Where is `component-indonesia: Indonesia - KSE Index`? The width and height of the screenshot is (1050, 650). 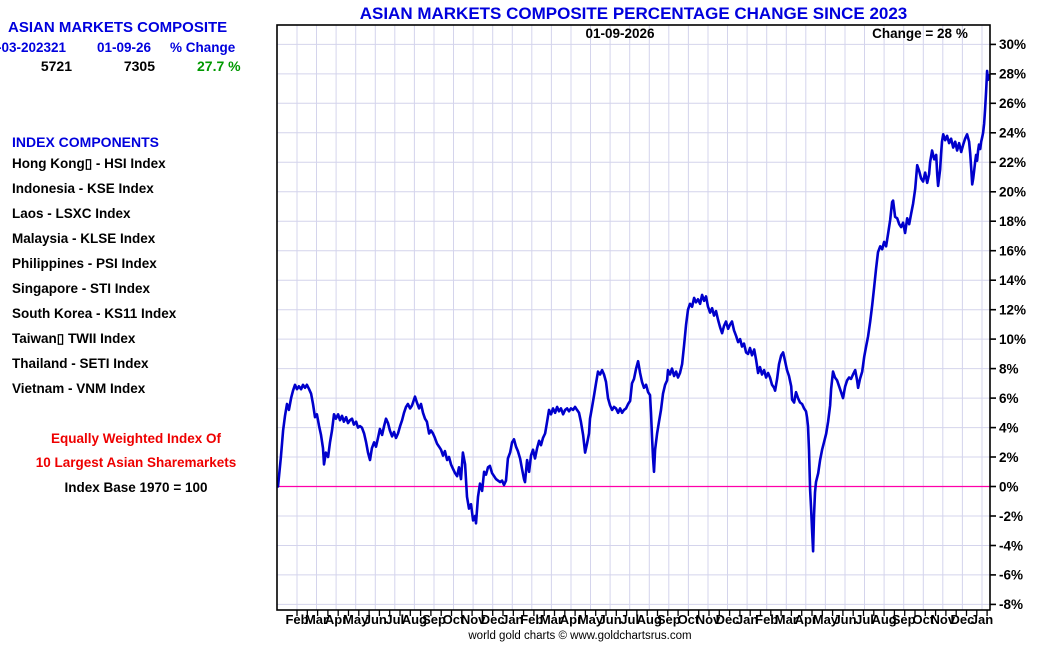
component-indonesia: Indonesia - KSE Index is located at coordinates (83, 188).